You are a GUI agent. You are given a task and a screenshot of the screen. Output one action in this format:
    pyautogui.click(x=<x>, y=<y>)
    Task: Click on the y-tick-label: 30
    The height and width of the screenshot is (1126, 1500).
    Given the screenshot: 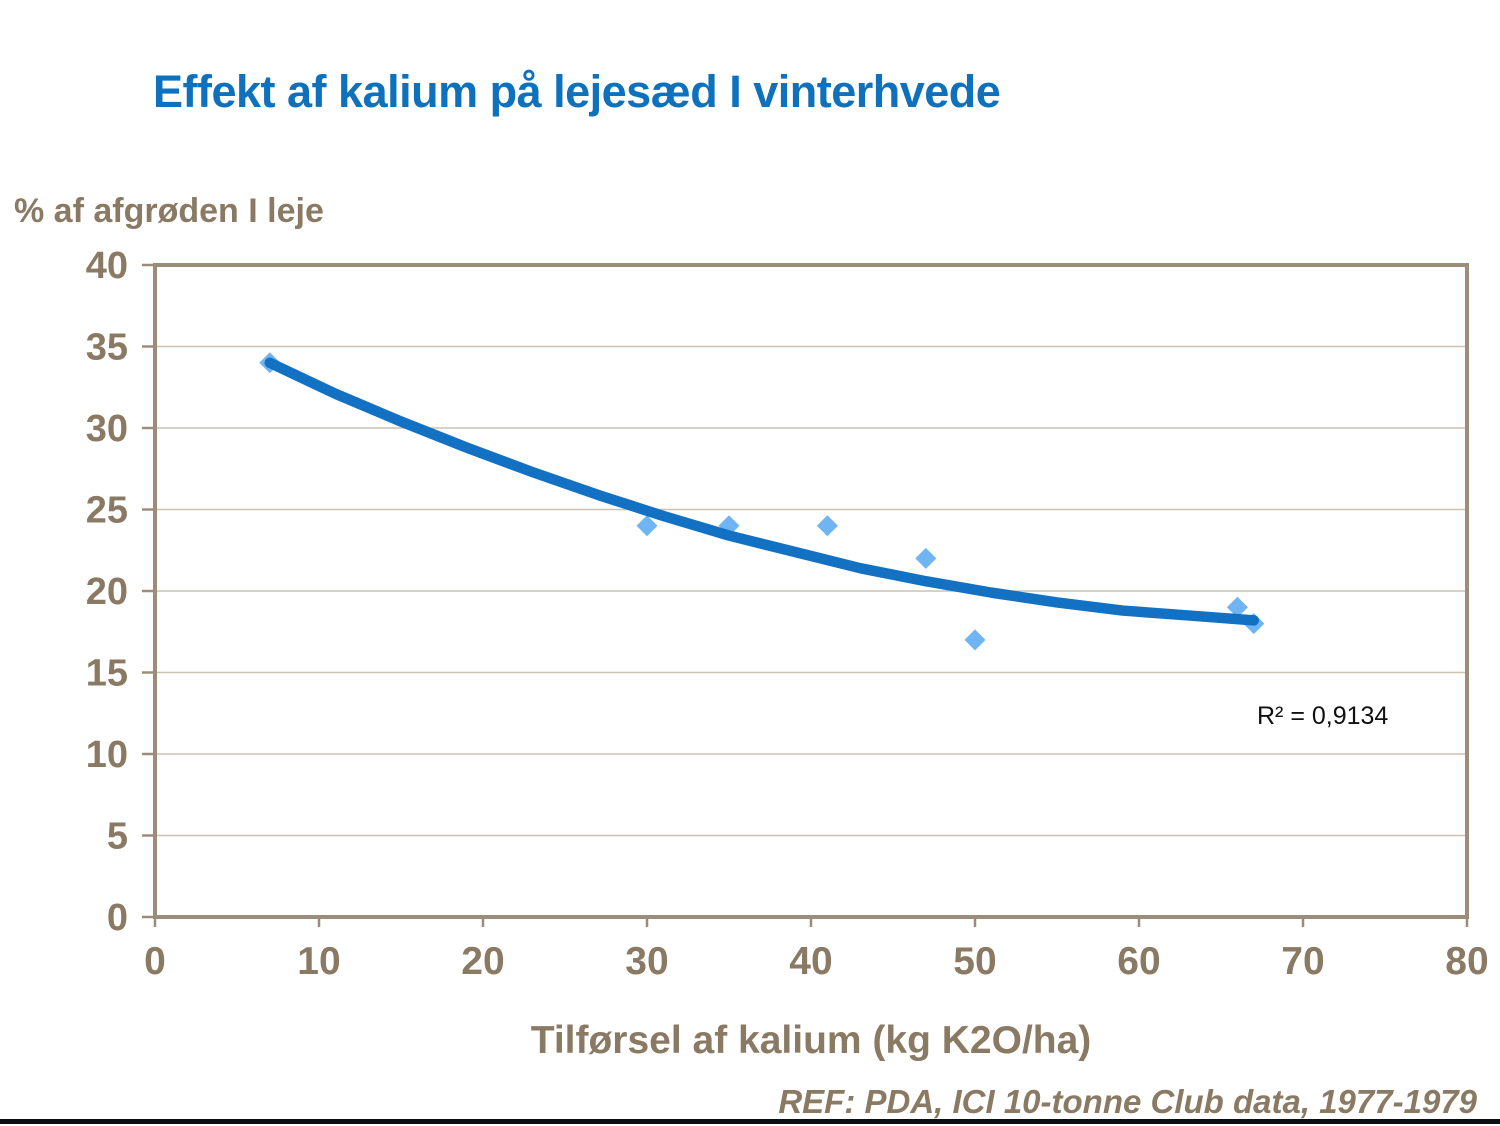 What is the action you would take?
    pyautogui.click(x=107, y=429)
    